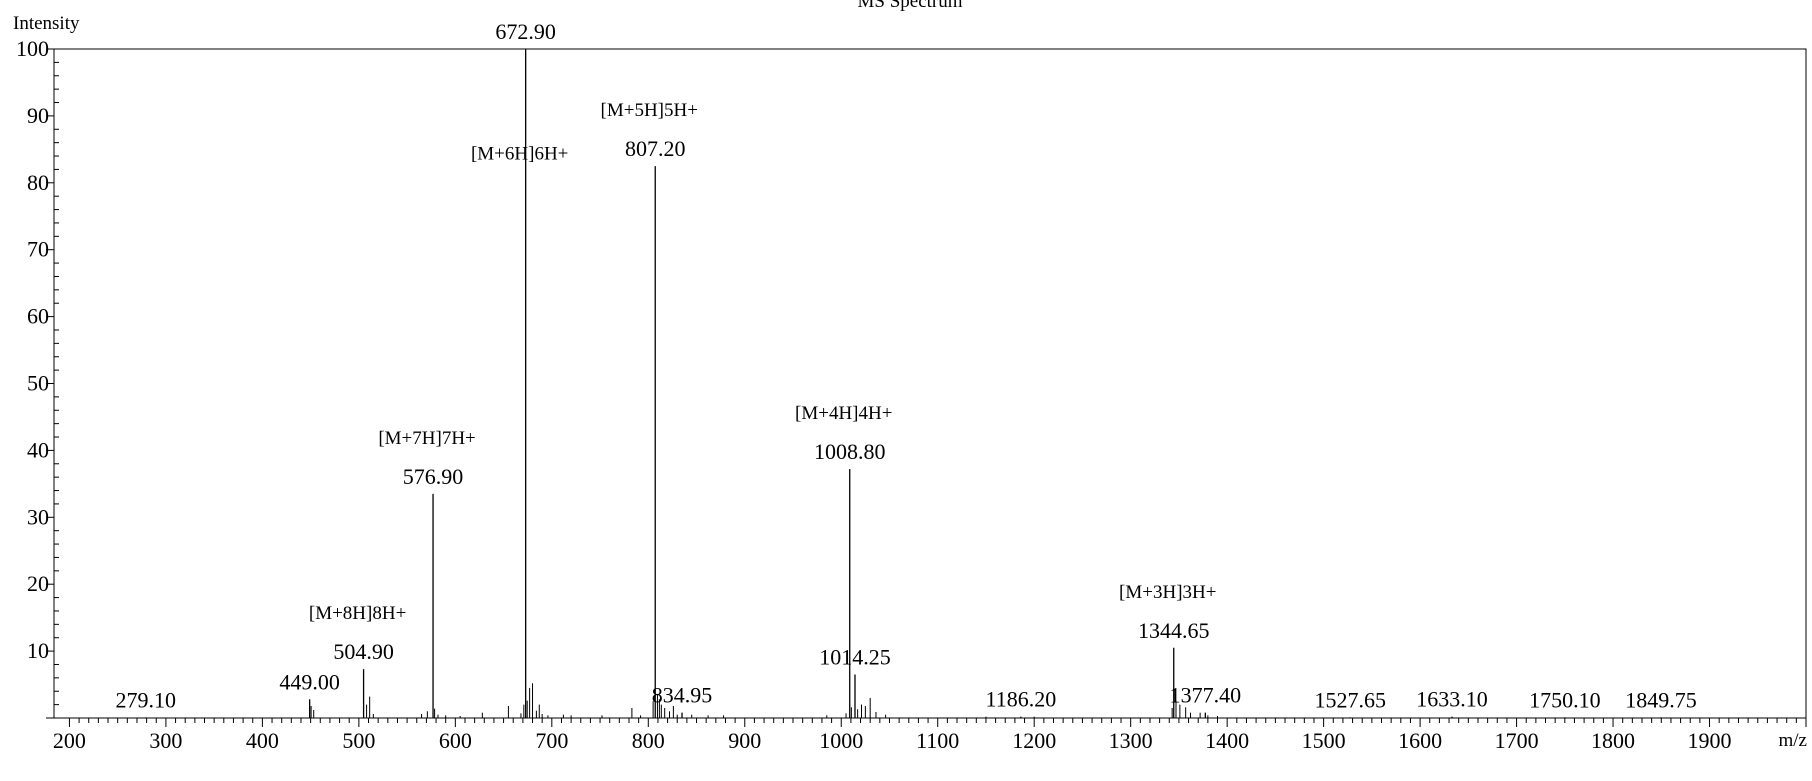 The image size is (1812, 781). I want to click on peak-mz-label: 1008.80, so click(850, 451).